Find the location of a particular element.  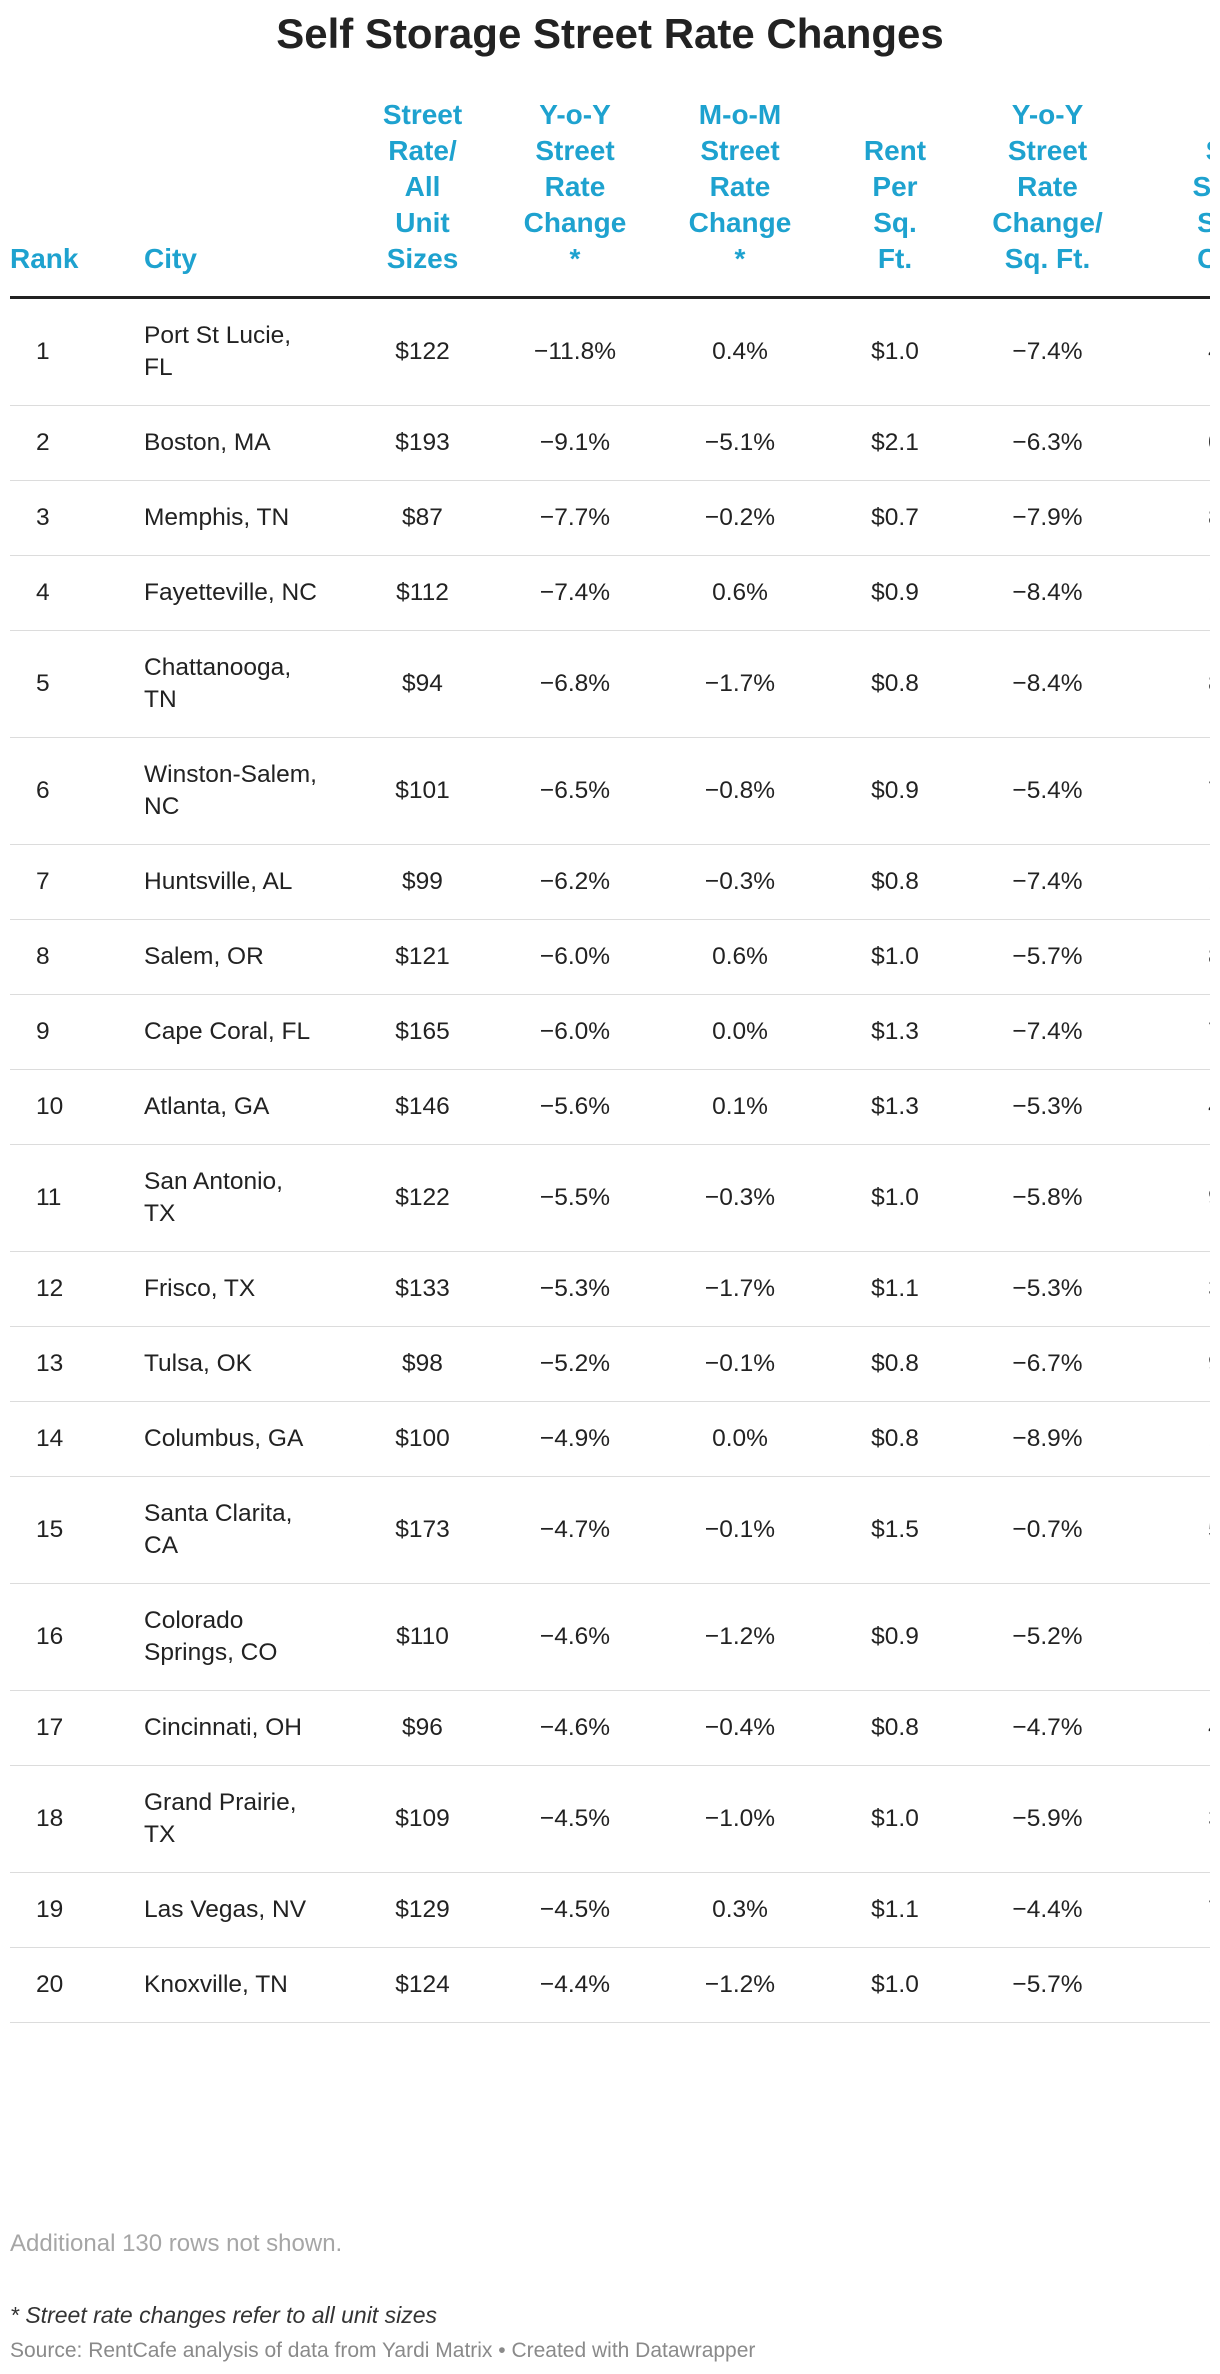

column-header: S Sto Sq Ca is located at coordinates (1170, 198).